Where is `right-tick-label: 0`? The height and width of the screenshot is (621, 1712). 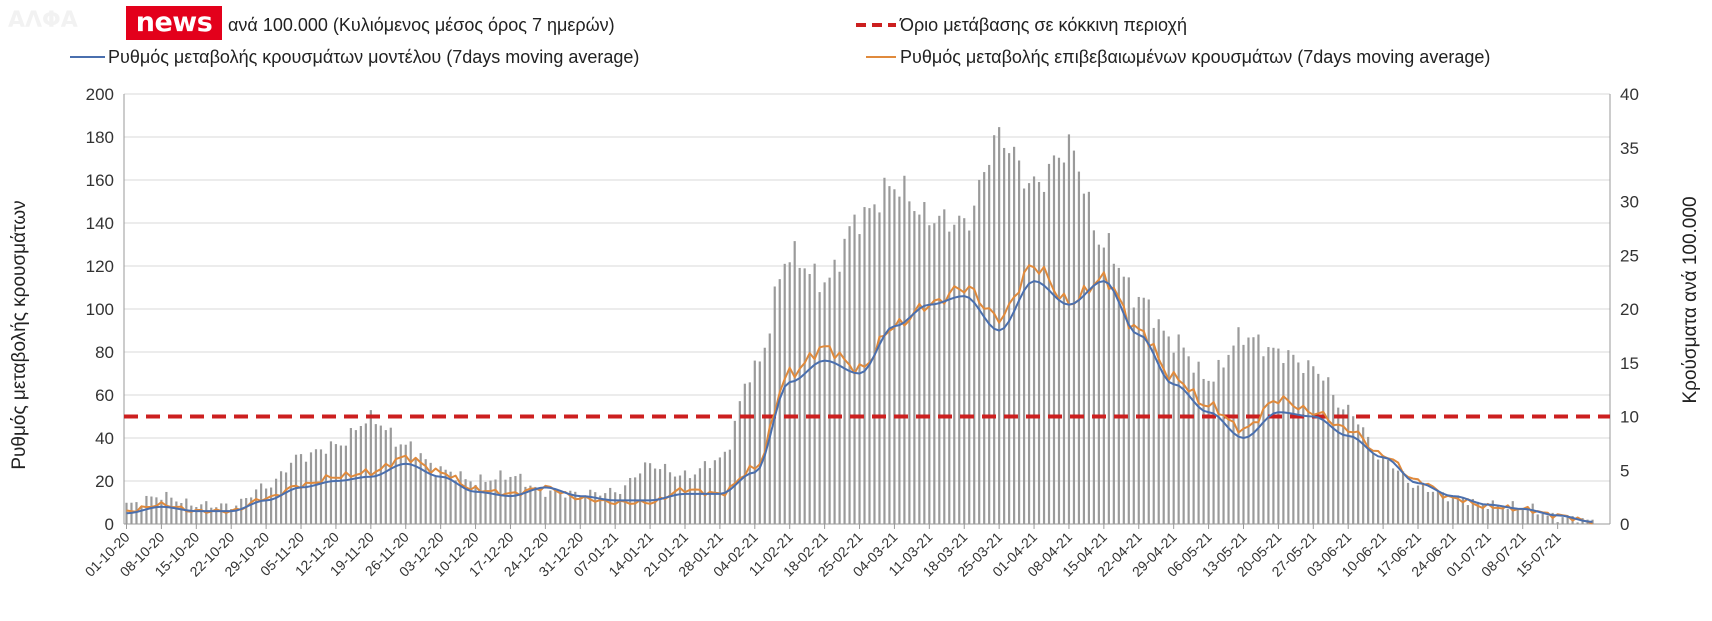
right-tick-label: 0 is located at coordinates (1624, 524).